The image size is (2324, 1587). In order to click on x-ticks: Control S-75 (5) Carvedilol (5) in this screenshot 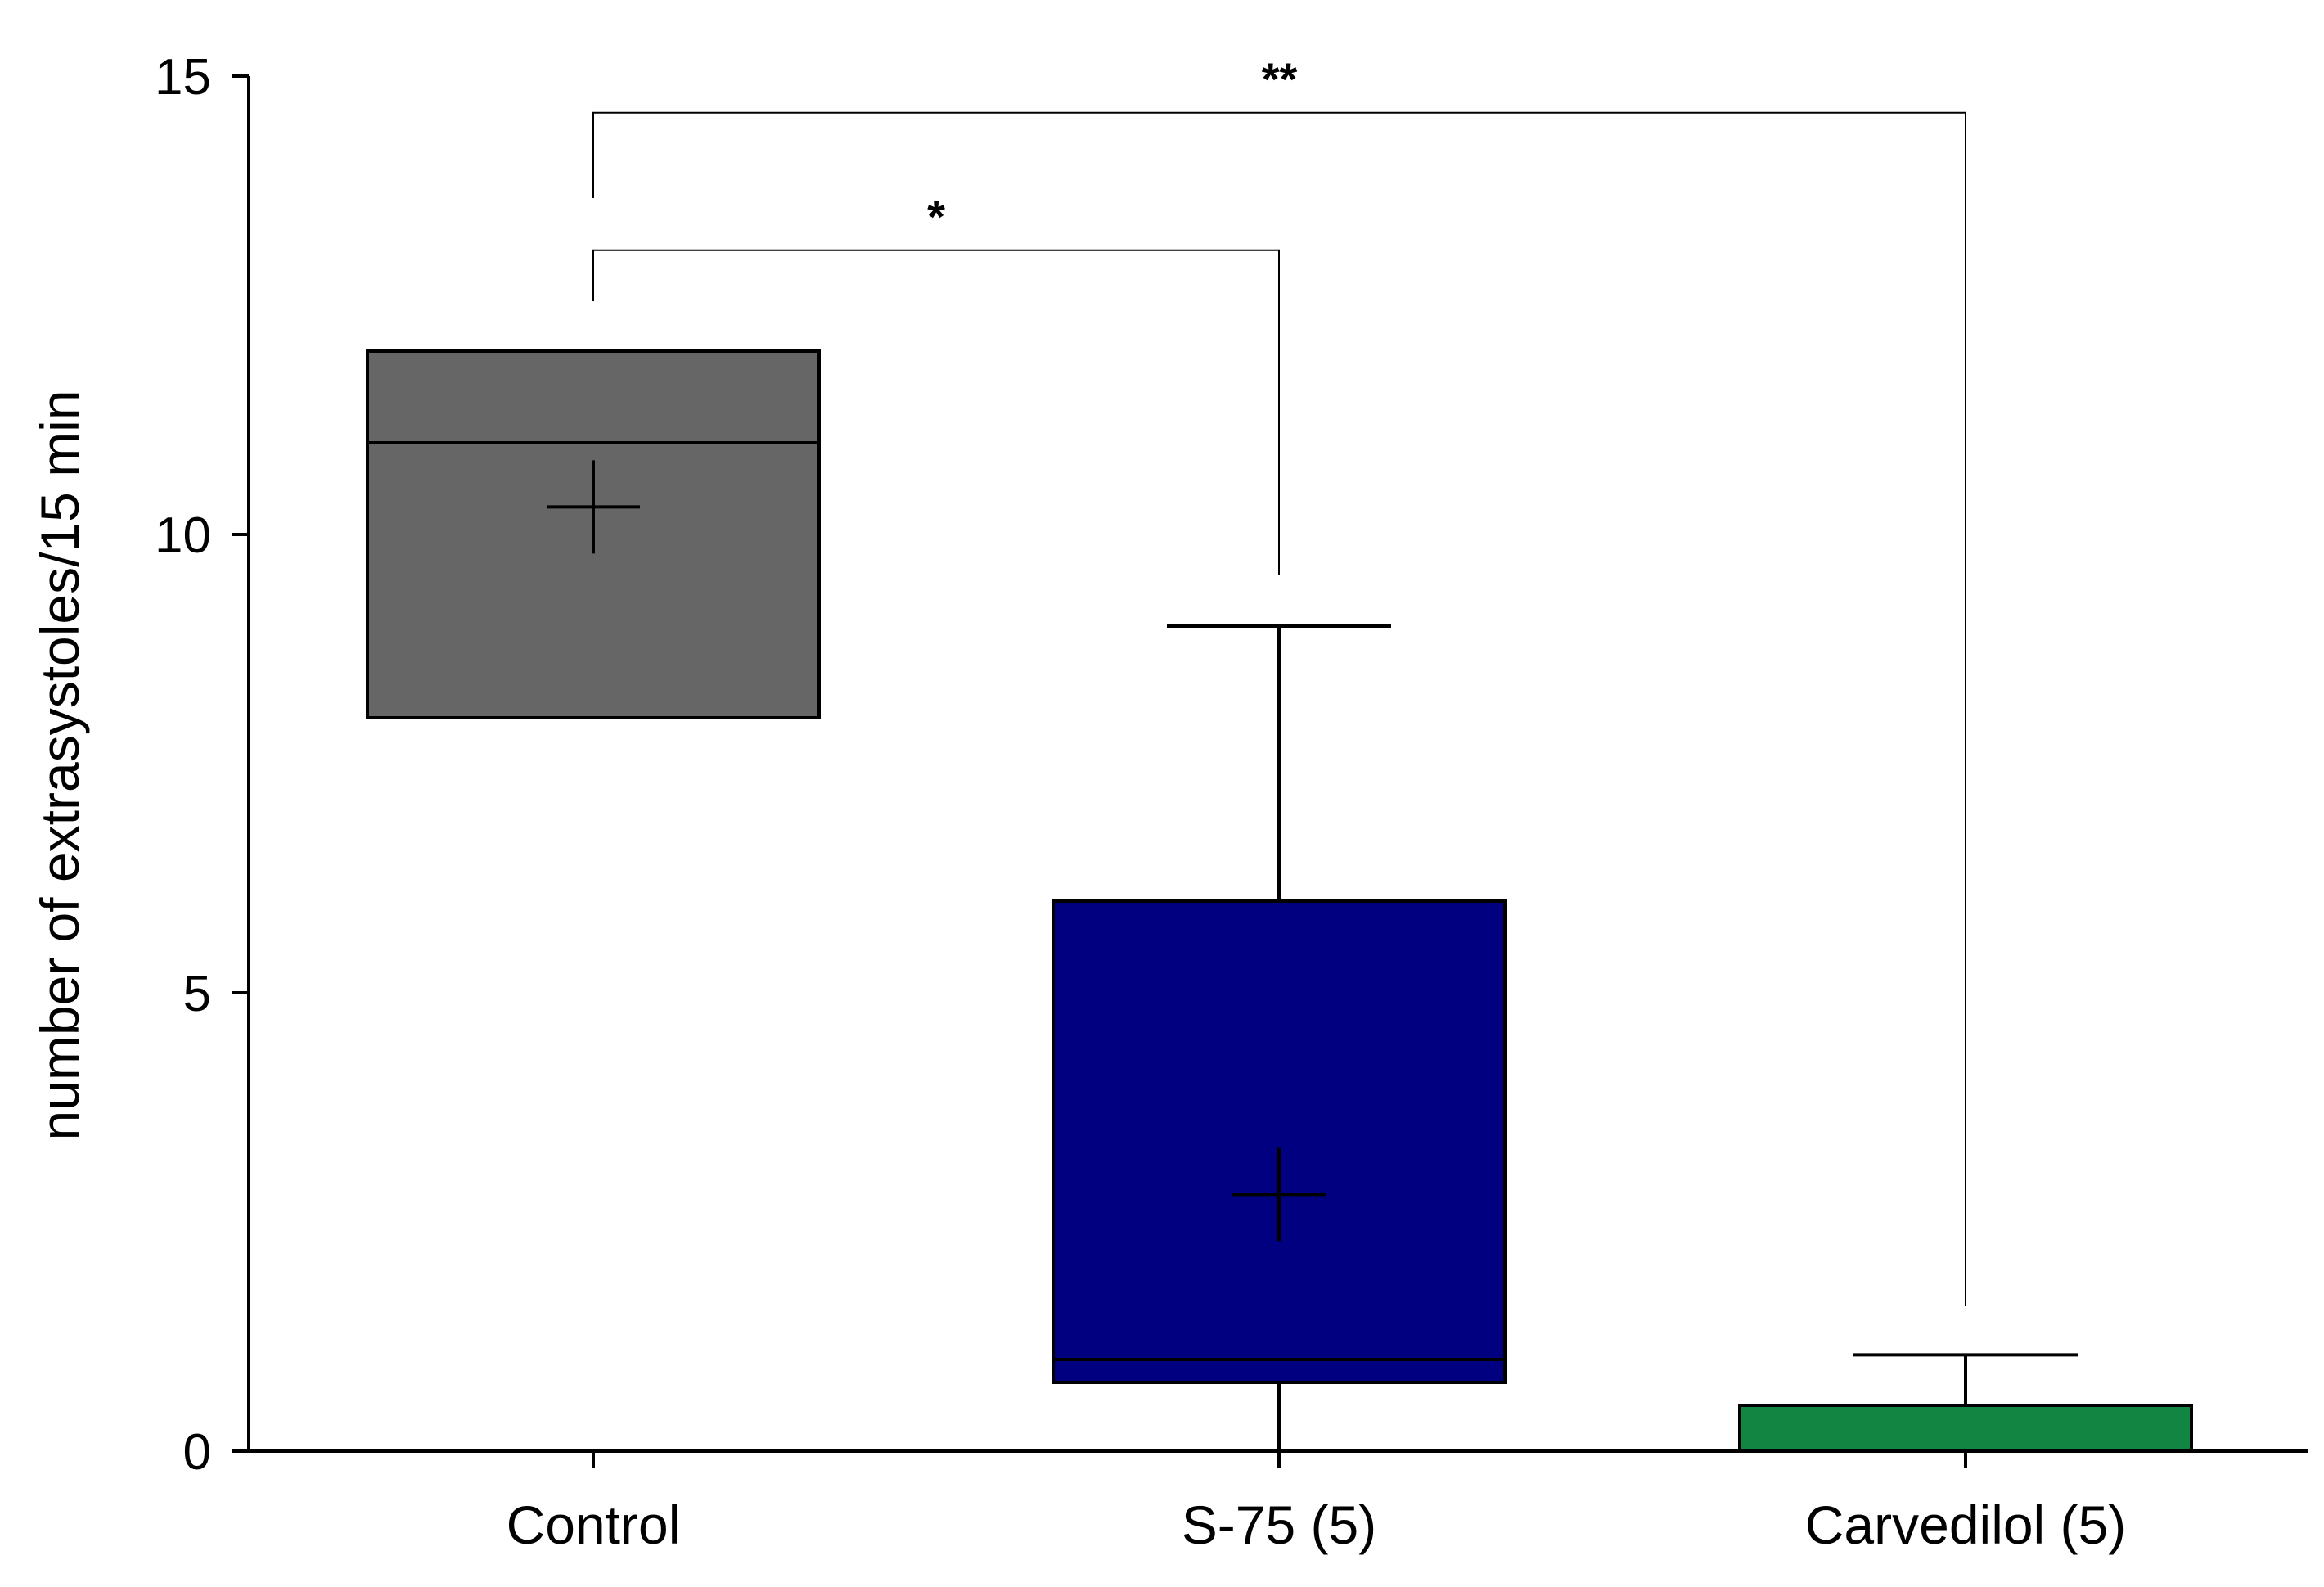, I will do `click(1317, 1503)`.